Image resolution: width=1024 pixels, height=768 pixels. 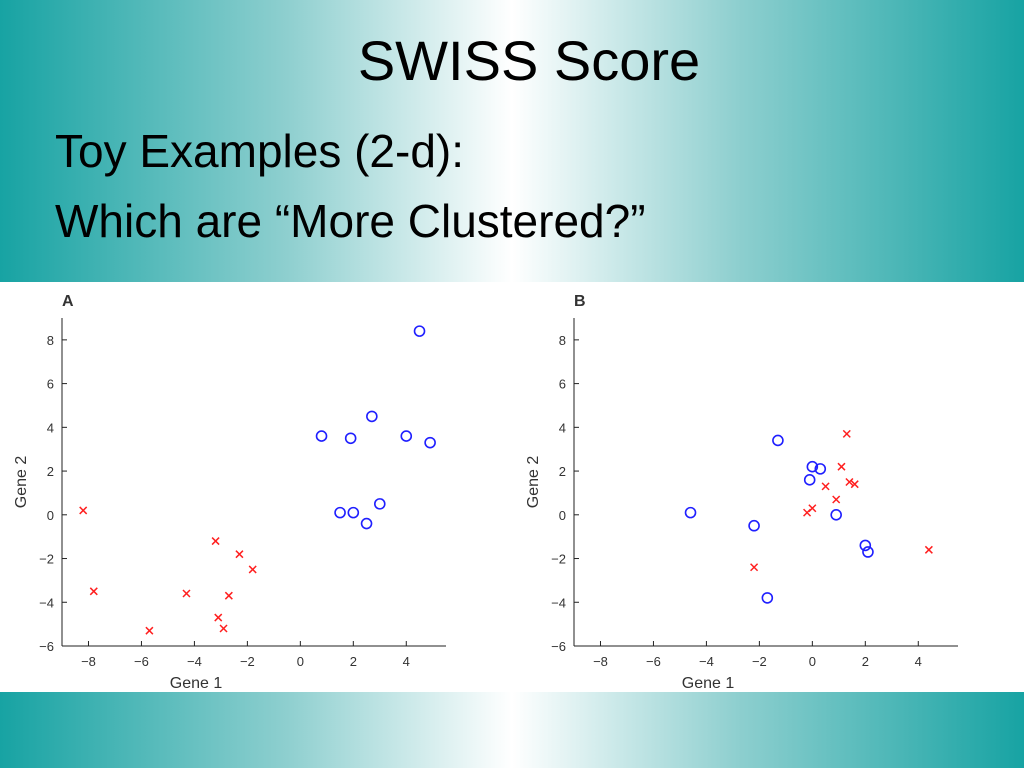 What do you see at coordinates (350, 221) in the screenshot?
I see `subtitle-line-2: Which are “More Clustered?”` at bounding box center [350, 221].